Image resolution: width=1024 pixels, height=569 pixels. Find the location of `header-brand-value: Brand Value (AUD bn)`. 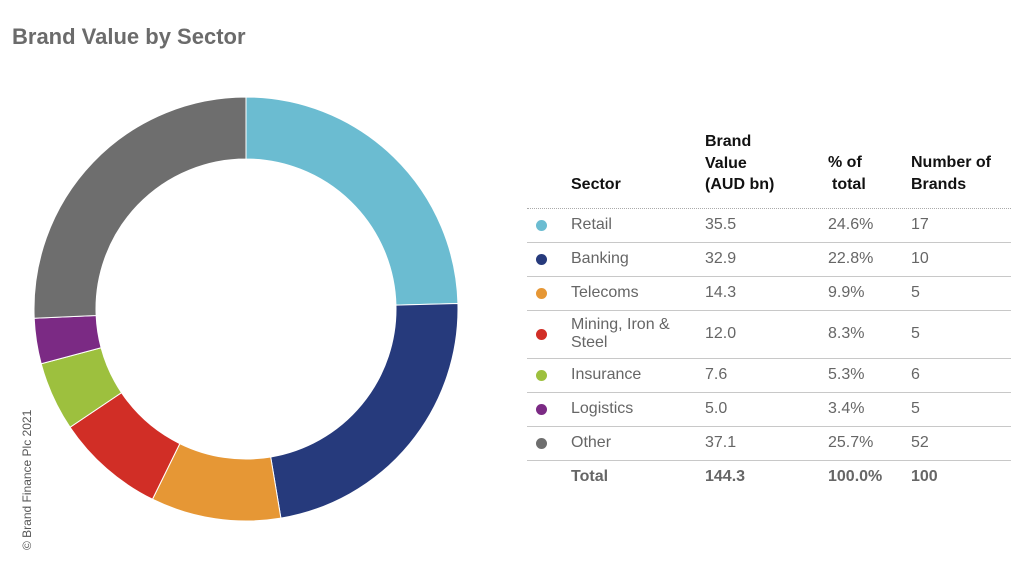

header-brand-value: Brand Value (AUD bn) is located at coordinates (739, 163).